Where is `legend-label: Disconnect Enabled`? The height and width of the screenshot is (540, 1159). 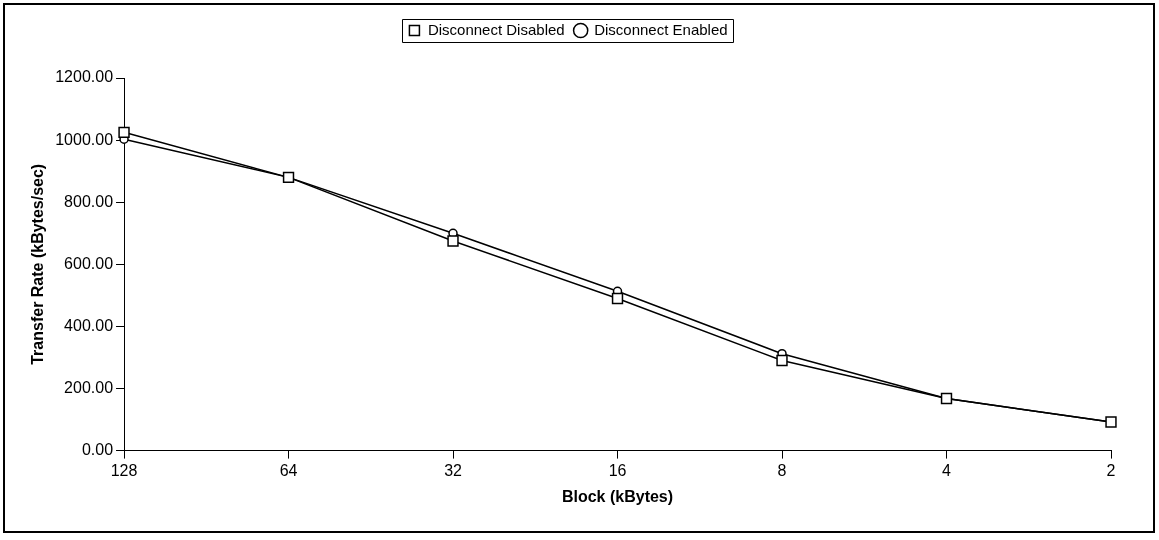 legend-label: Disconnect Enabled is located at coordinates (661, 29).